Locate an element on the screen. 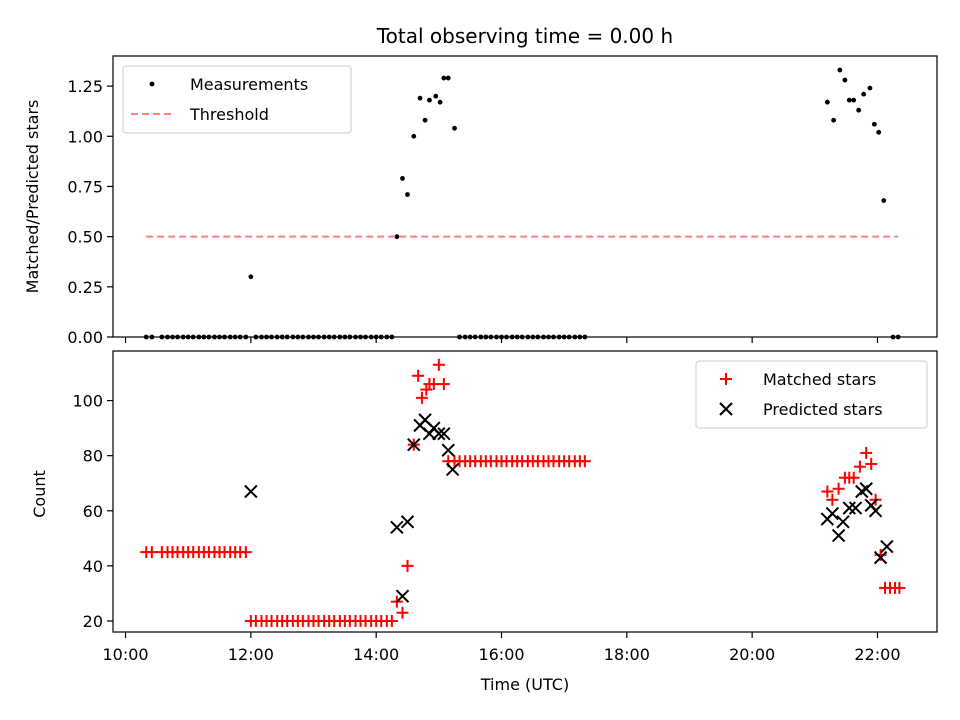 The image size is (960, 720). x-tick-label: 18:00 is located at coordinates (627, 654).